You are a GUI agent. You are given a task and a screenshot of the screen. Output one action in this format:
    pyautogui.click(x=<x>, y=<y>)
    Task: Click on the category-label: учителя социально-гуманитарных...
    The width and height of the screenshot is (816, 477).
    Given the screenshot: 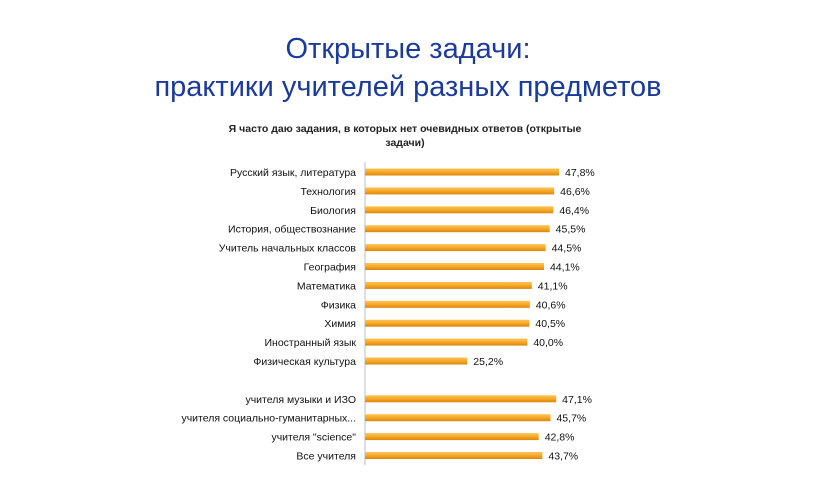 What is the action you would take?
    pyautogui.click(x=268, y=419)
    